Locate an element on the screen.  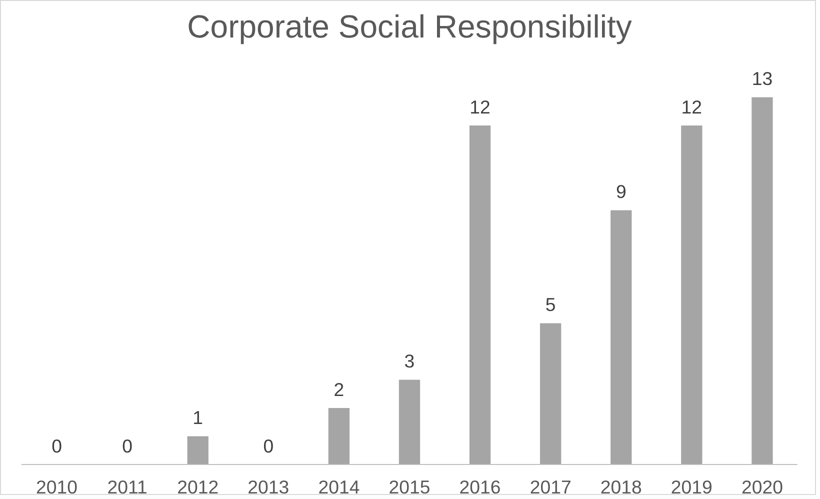
x-tick-label: 2010 is located at coordinates (57, 487).